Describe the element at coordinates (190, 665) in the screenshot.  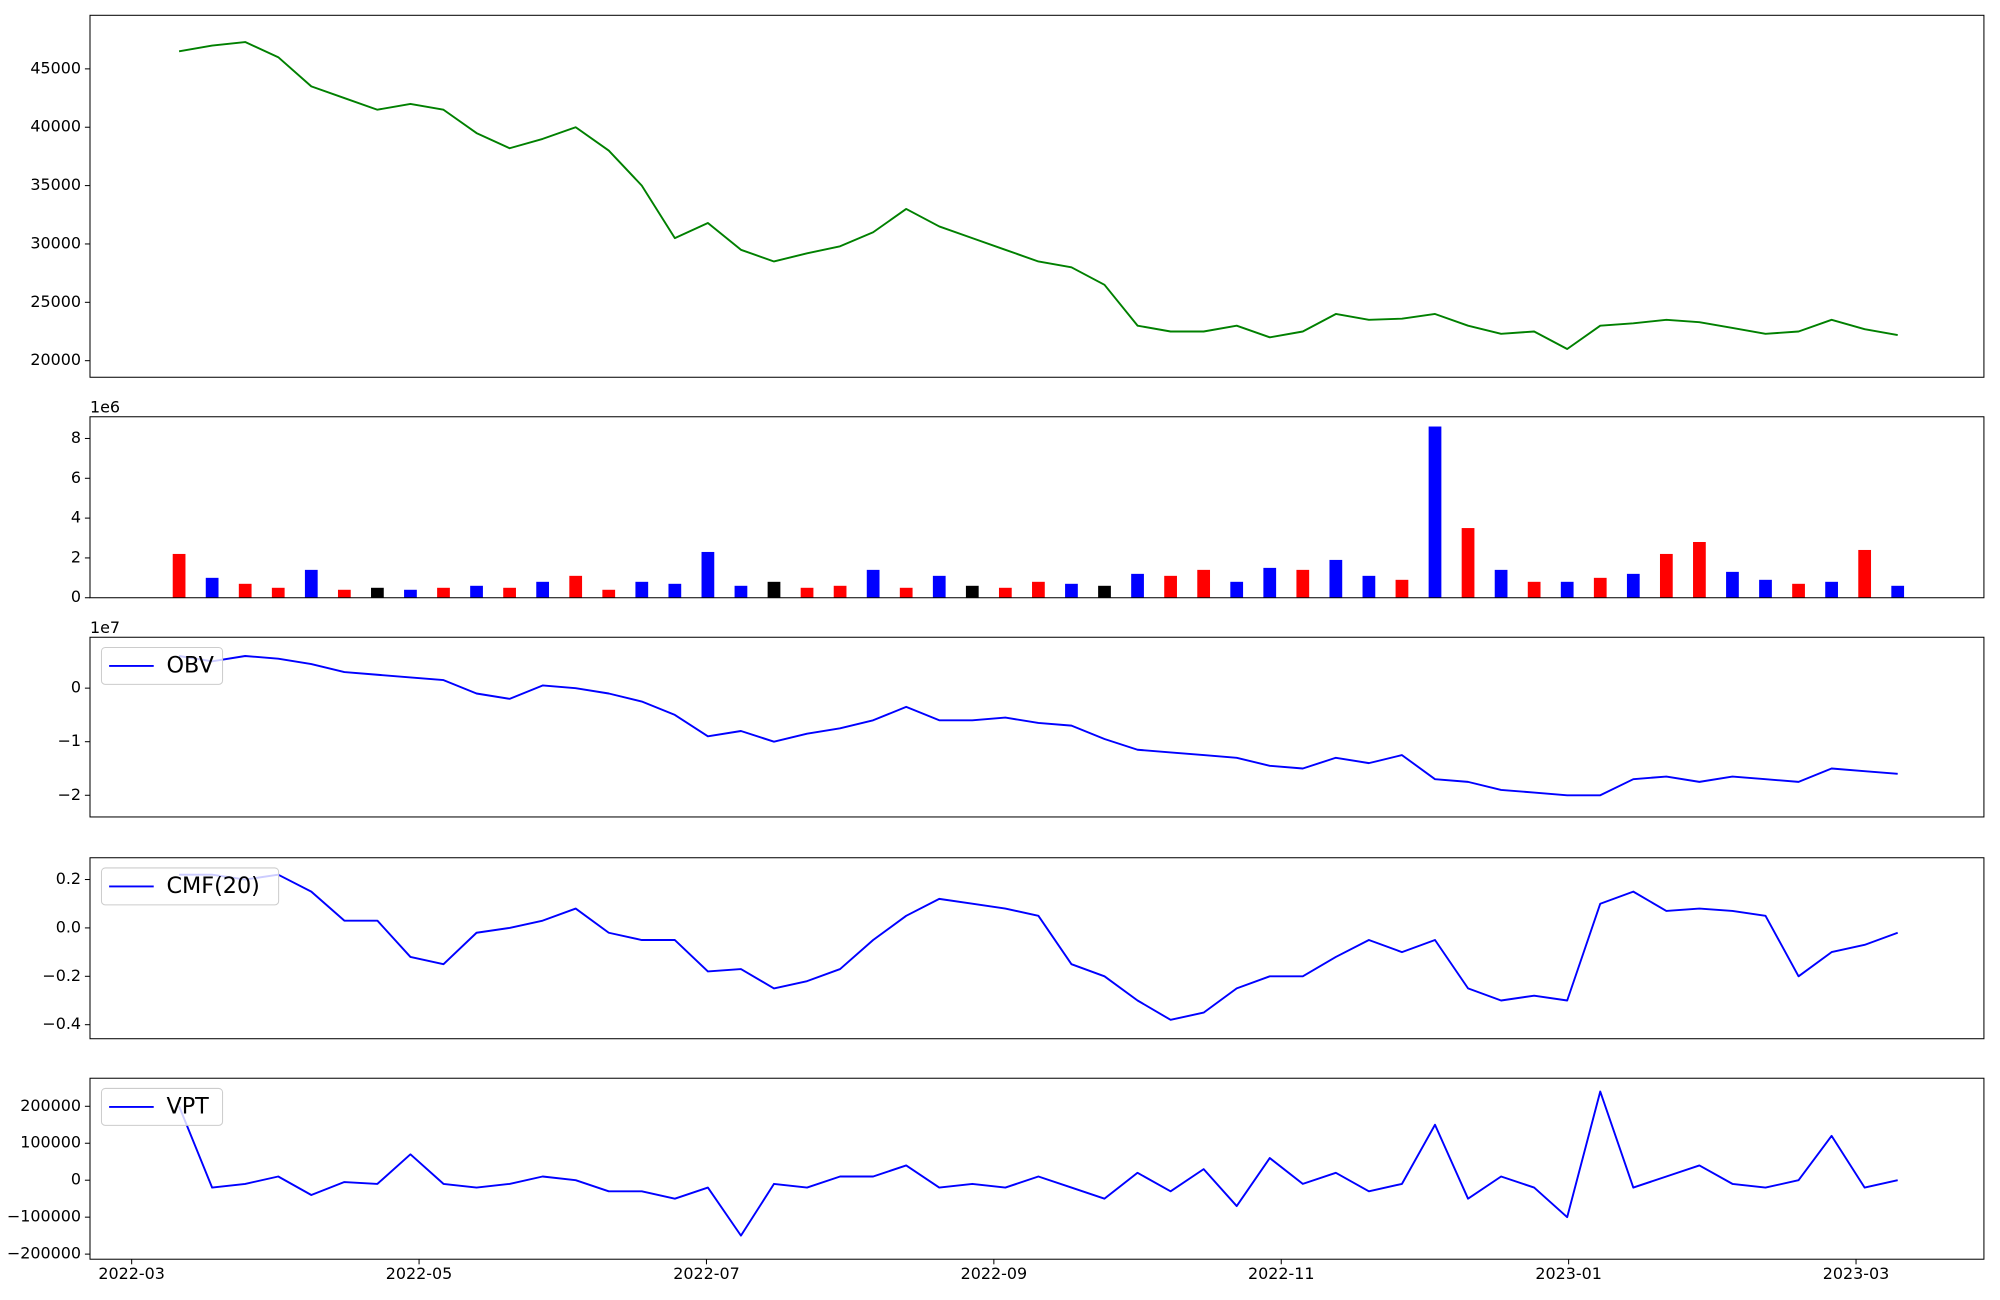
I see `legend-label: OBV` at that location.